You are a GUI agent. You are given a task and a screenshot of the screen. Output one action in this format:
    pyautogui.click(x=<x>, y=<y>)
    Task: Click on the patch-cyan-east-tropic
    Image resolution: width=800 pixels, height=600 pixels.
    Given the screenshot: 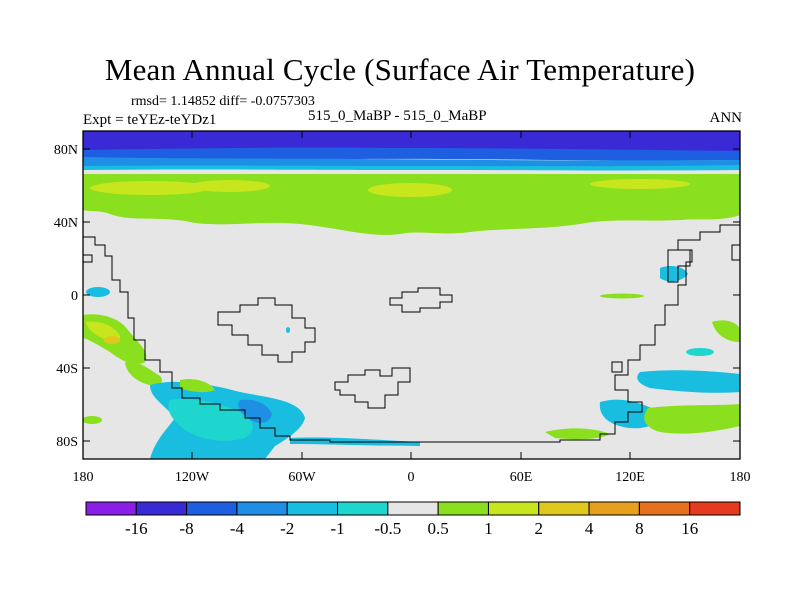 What is the action you would take?
    pyautogui.click(x=674, y=274)
    